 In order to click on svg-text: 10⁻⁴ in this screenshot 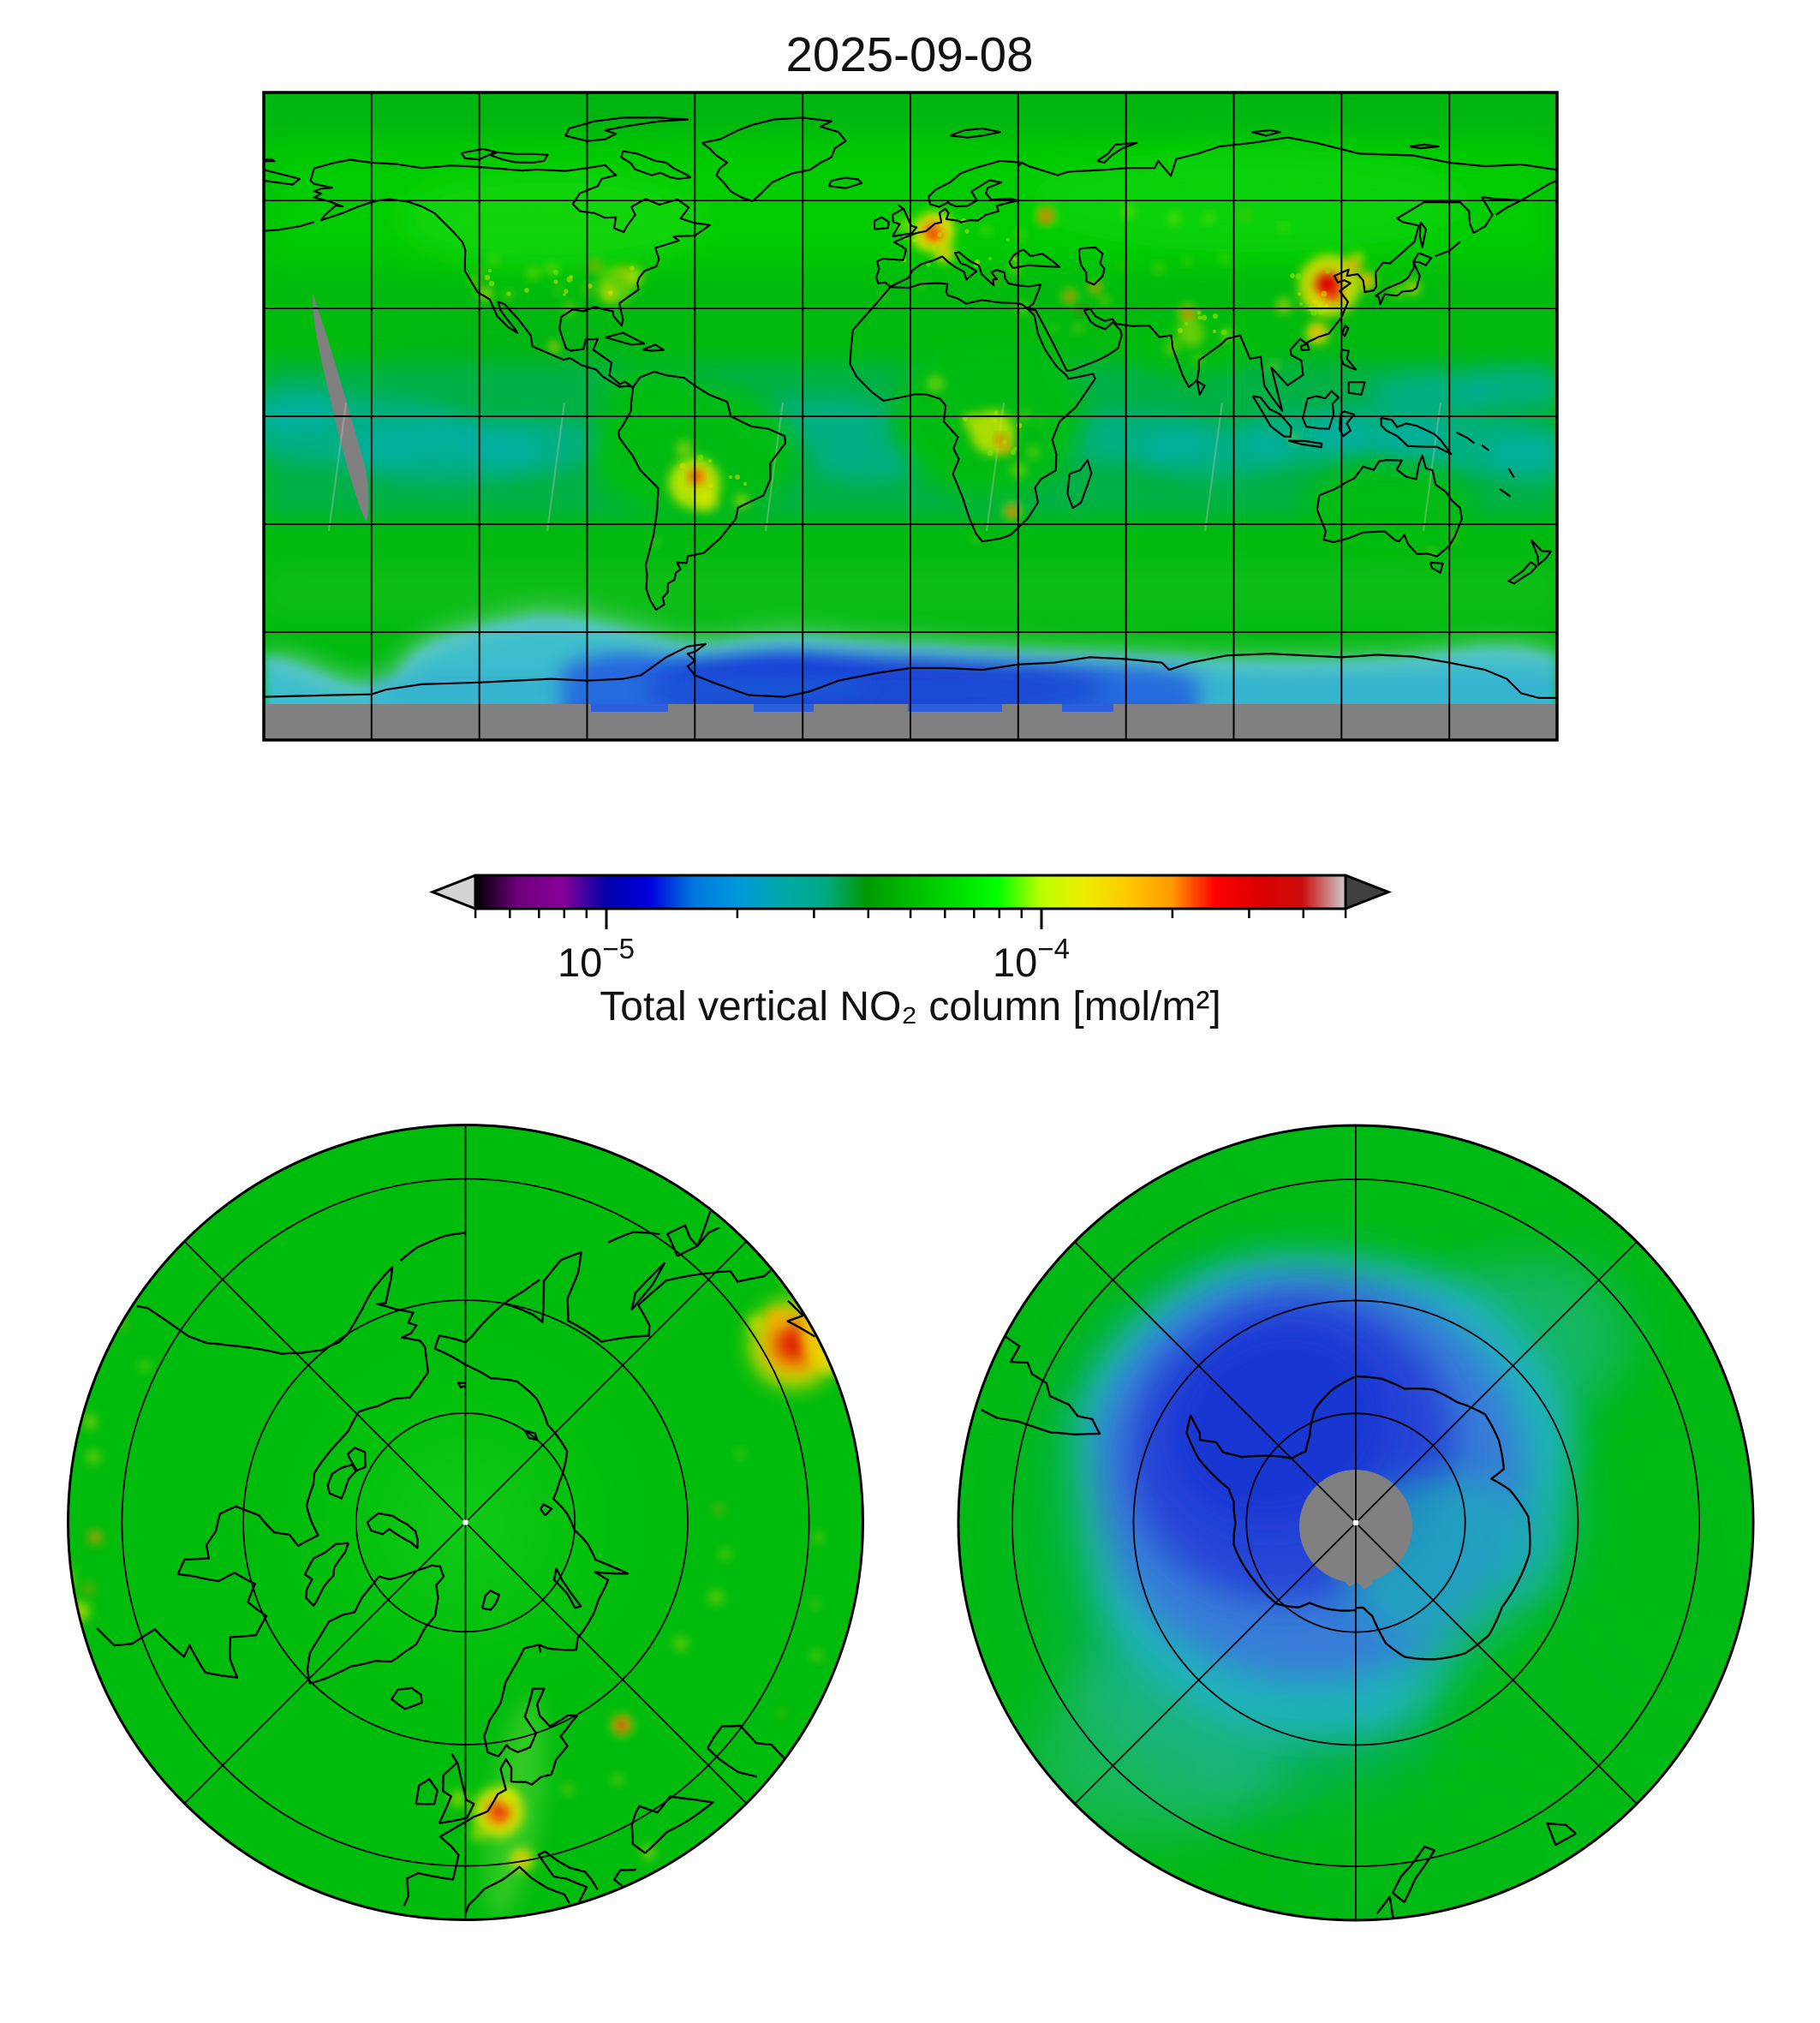, I will do `click(1031, 959)`.